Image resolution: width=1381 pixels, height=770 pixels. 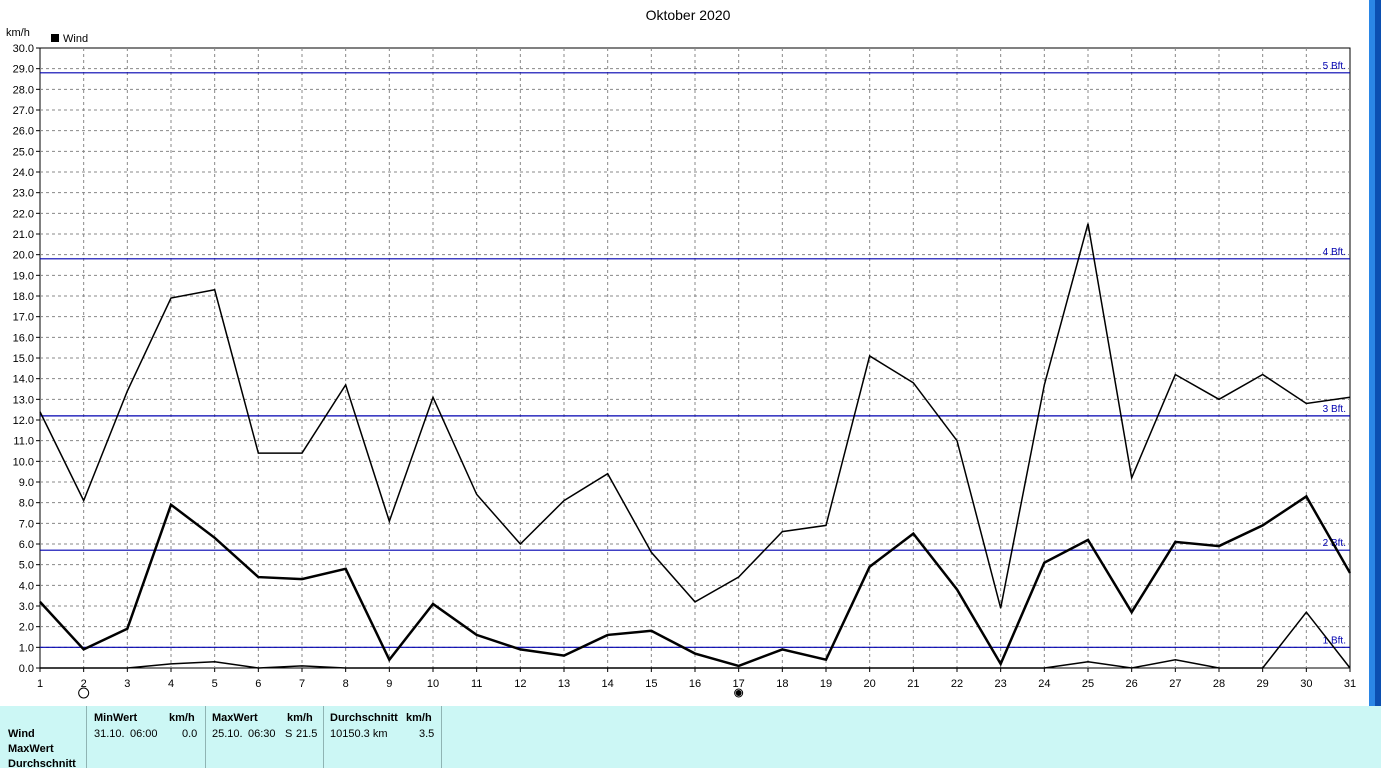 I want to click on stats-max-column: MaxWert km/h 25.10. 06:30 S 21.5, so click(x=265, y=737).